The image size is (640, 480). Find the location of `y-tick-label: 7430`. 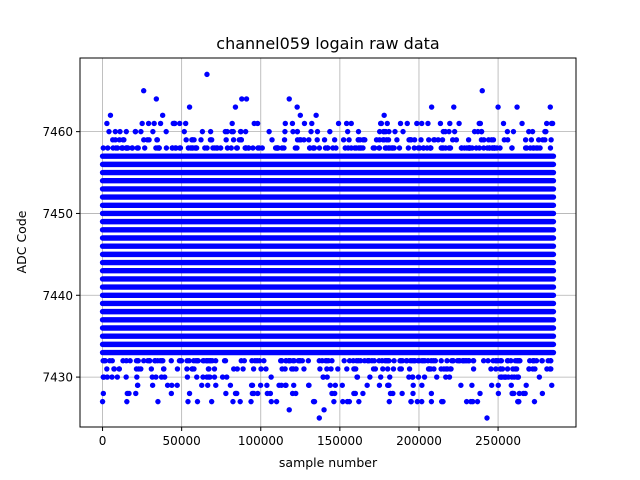

y-tick-label: 7430 is located at coordinates (57, 378).